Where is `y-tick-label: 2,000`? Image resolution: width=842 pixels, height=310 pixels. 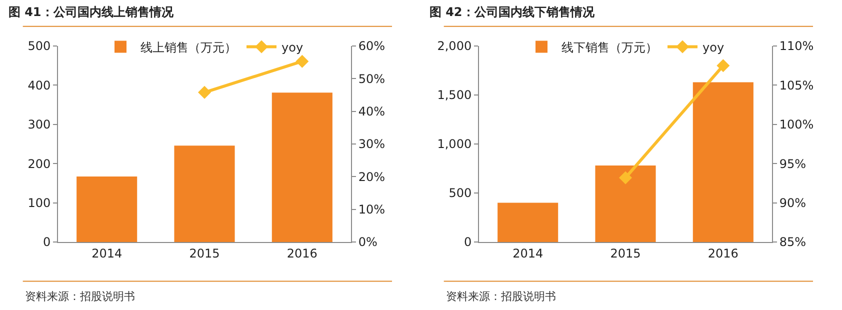 y-tick-label: 2,000 is located at coordinates (454, 46).